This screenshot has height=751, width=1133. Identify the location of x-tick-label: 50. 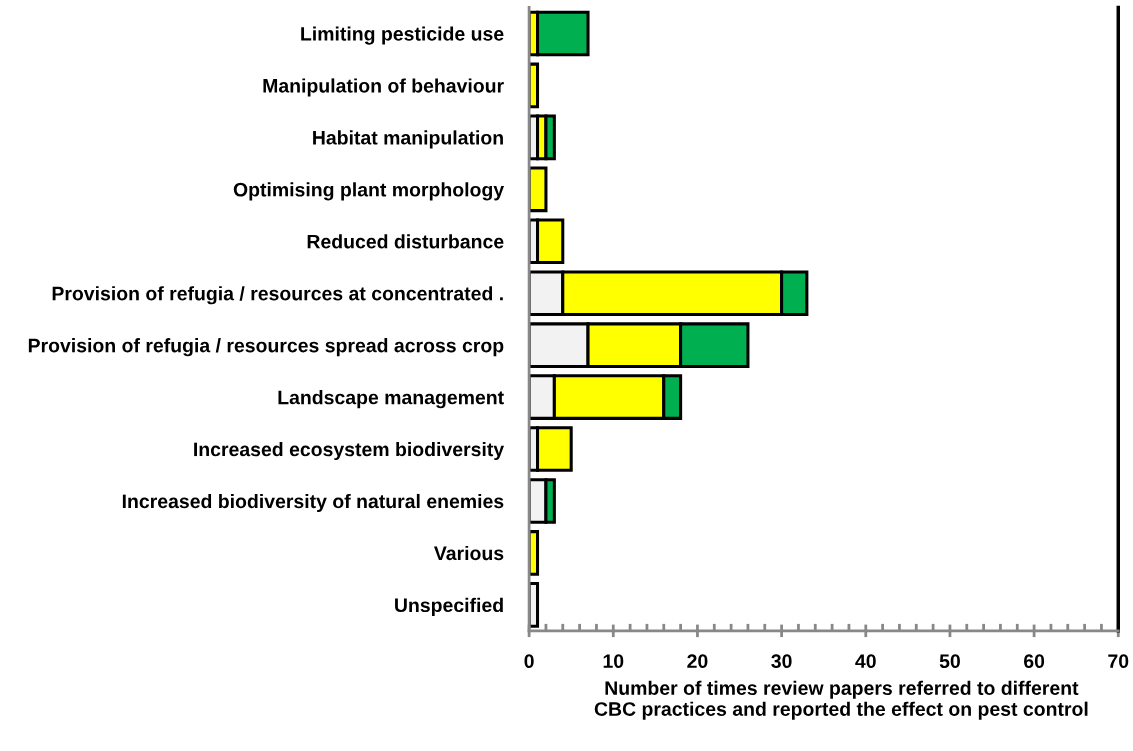
(949, 661).